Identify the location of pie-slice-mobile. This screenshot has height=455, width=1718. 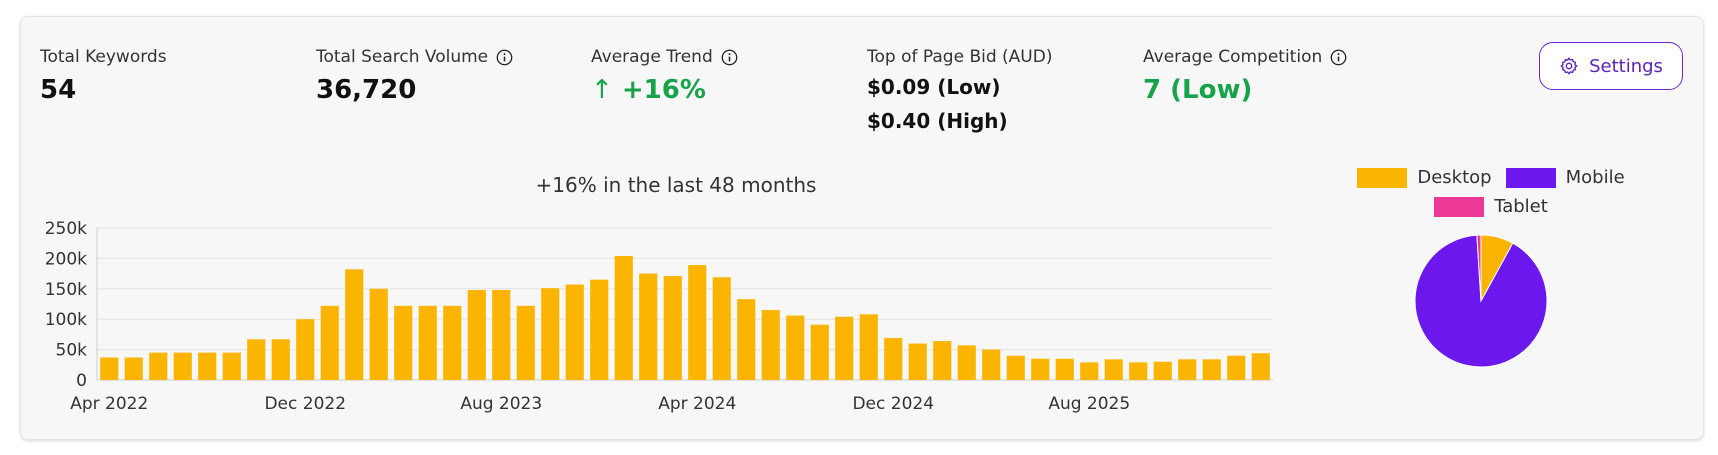
(1481, 301).